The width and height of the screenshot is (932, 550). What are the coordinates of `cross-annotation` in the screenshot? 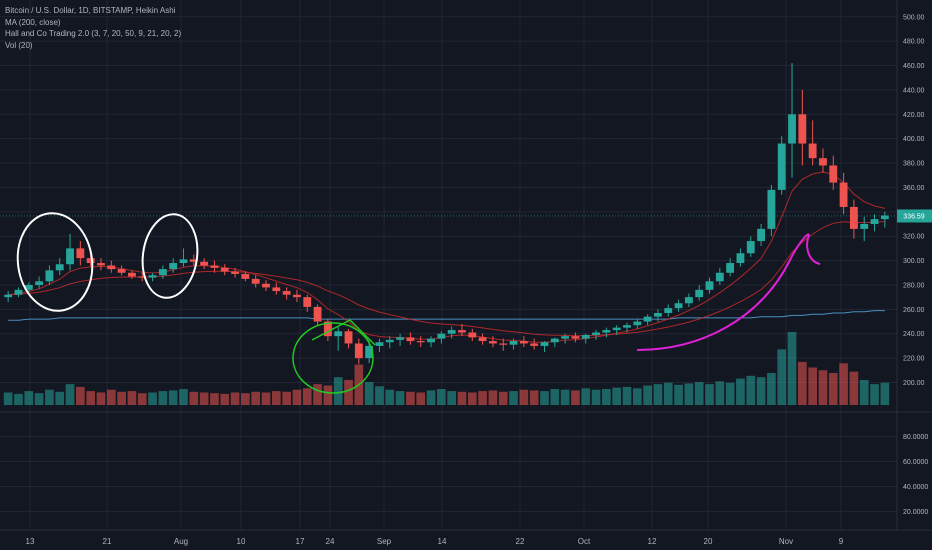 It's located at (343, 332).